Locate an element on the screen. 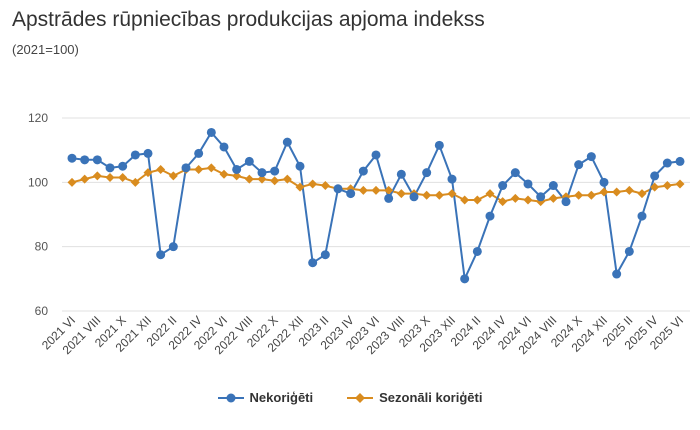 The width and height of the screenshot is (700, 430). legend: Nekoriģēti Sezonāli koriģēti is located at coordinates (350, 397).